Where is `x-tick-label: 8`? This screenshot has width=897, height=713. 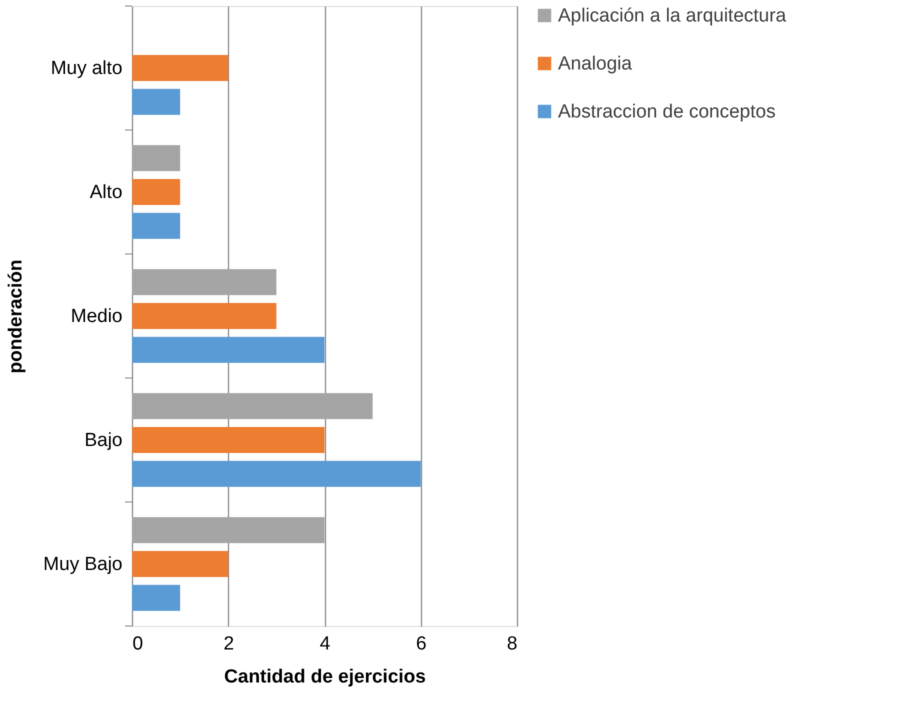 x-tick-label: 8 is located at coordinates (512, 644).